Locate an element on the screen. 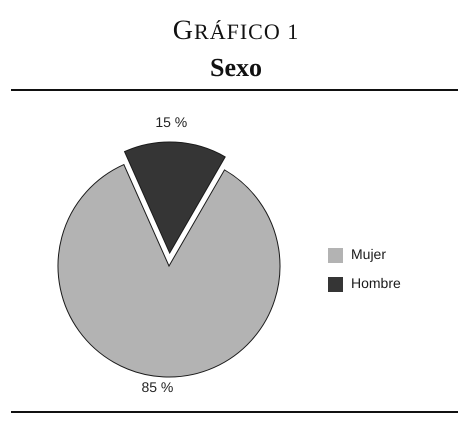 Image resolution: width=472 pixels, height=438 pixels. legend-label: Hombre is located at coordinates (376, 283).